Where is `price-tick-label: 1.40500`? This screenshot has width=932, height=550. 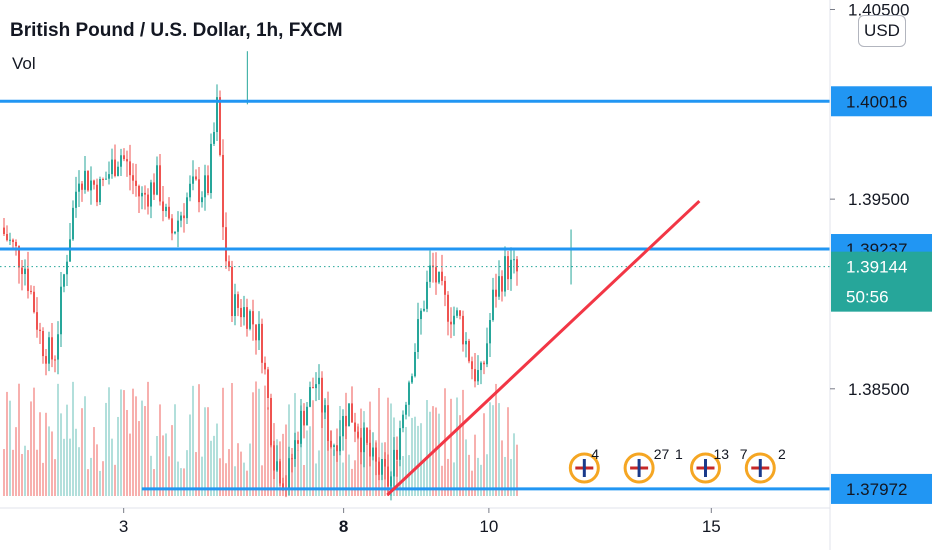 price-tick-label: 1.40500 is located at coordinates (878, 9).